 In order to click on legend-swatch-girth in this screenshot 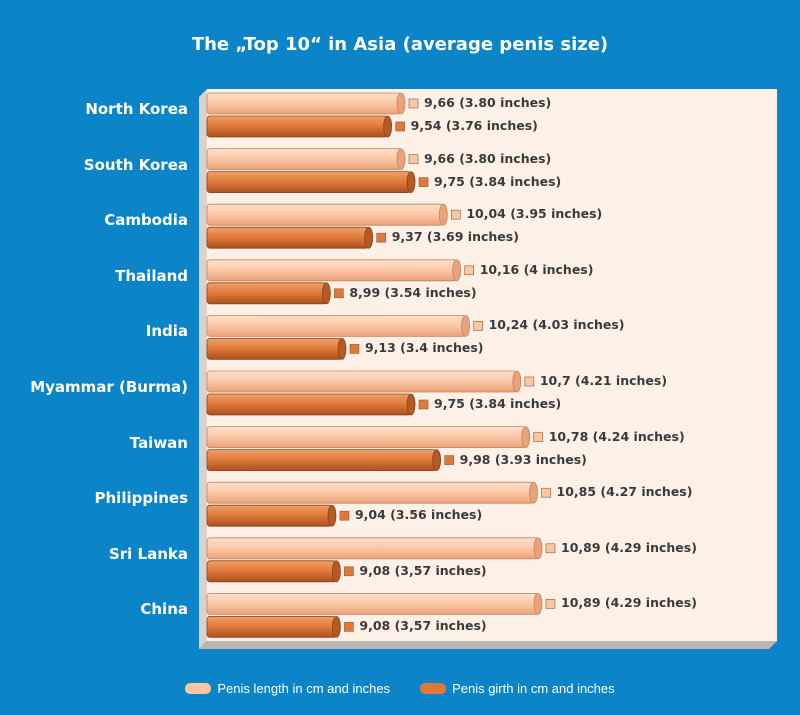, I will do `click(433, 688)`.